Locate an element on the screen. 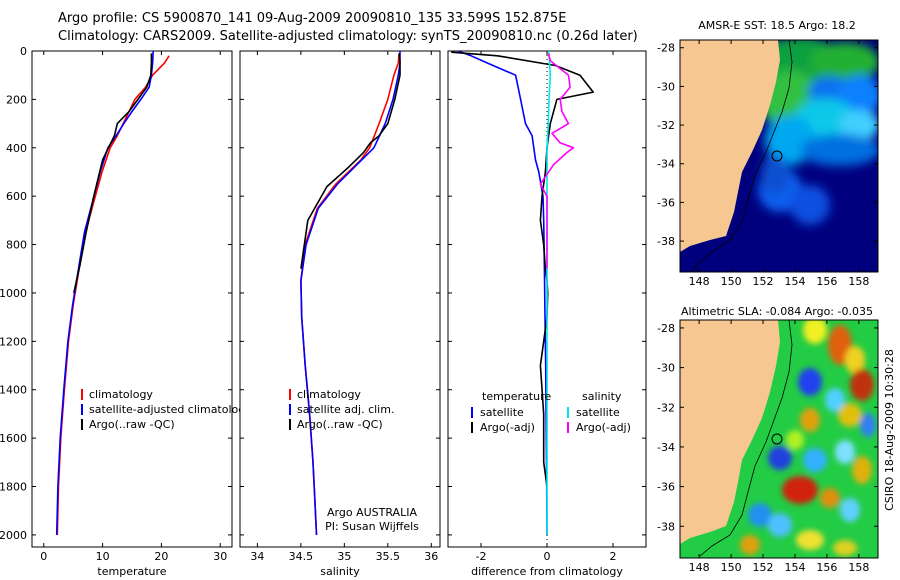 Image resolution: width=900 pixels, height=580 pixels. sla-land is located at coordinates (730, 432).